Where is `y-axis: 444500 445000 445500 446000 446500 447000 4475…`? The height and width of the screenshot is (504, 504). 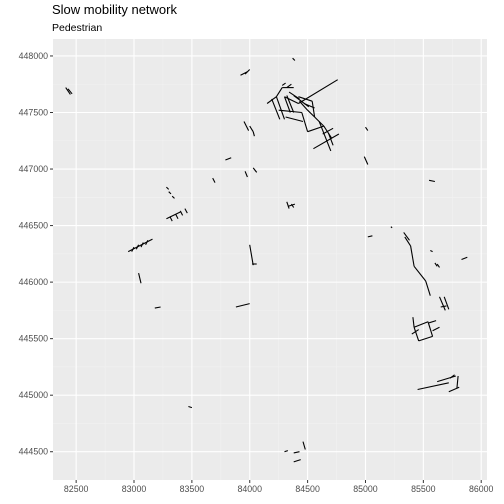
y-axis: 444500 445000 445500 446000 446500 447000 4475… is located at coordinates (36, 254).